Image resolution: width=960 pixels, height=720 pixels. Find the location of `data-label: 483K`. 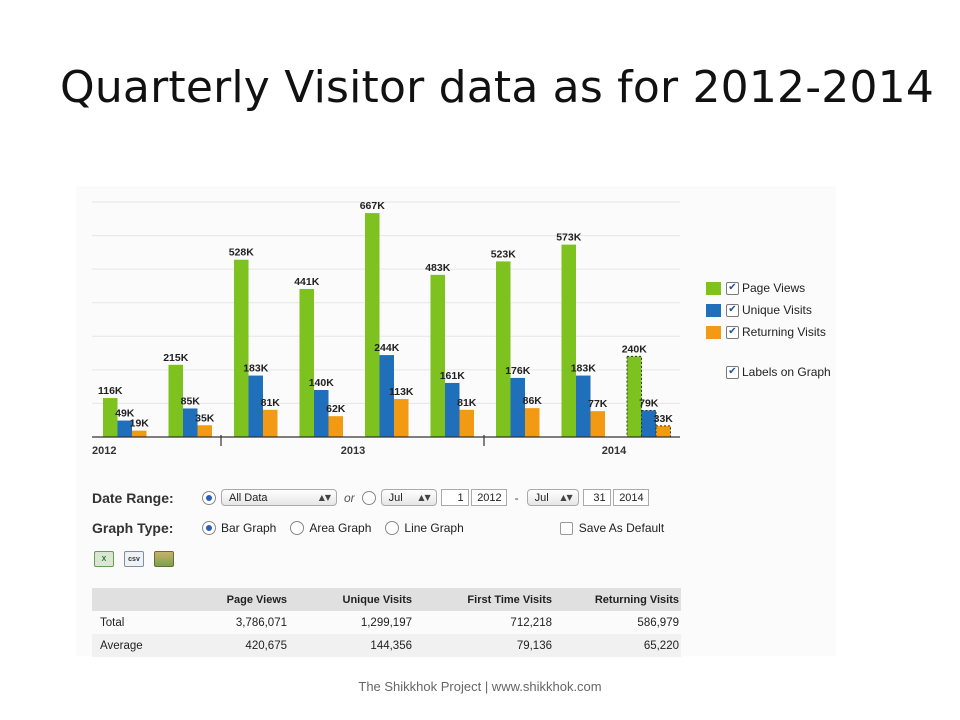

data-label: 483K is located at coordinates (438, 268).